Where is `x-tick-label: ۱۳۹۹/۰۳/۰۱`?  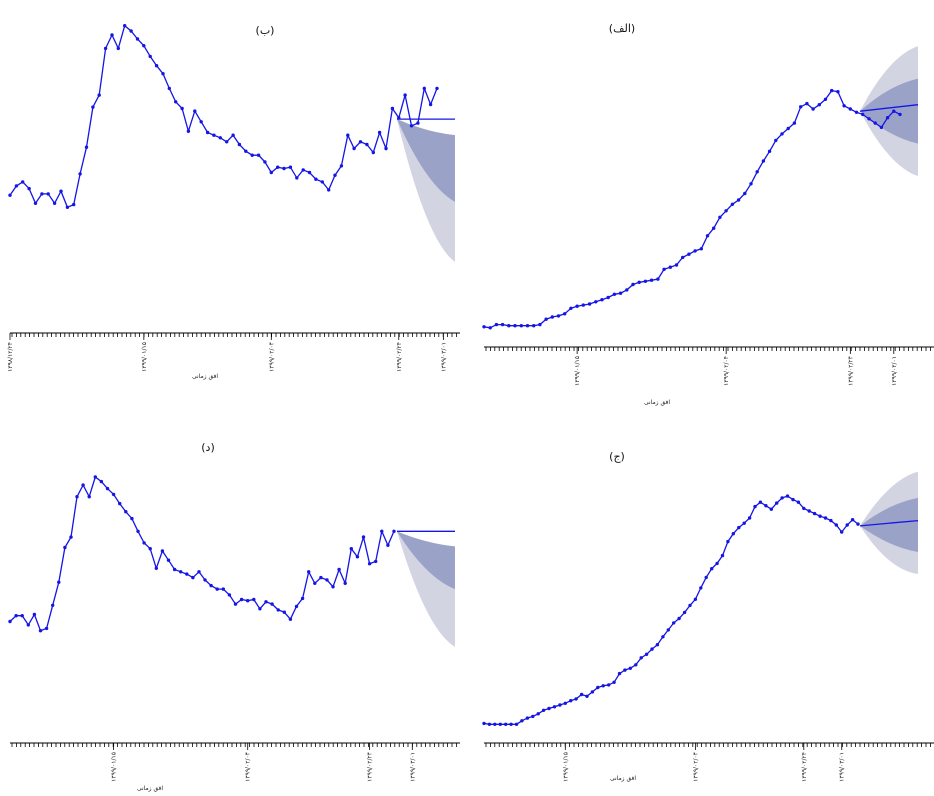 x-tick-label: ۱۳۹۹/۰۳/۰۱ is located at coordinates (443, 357).